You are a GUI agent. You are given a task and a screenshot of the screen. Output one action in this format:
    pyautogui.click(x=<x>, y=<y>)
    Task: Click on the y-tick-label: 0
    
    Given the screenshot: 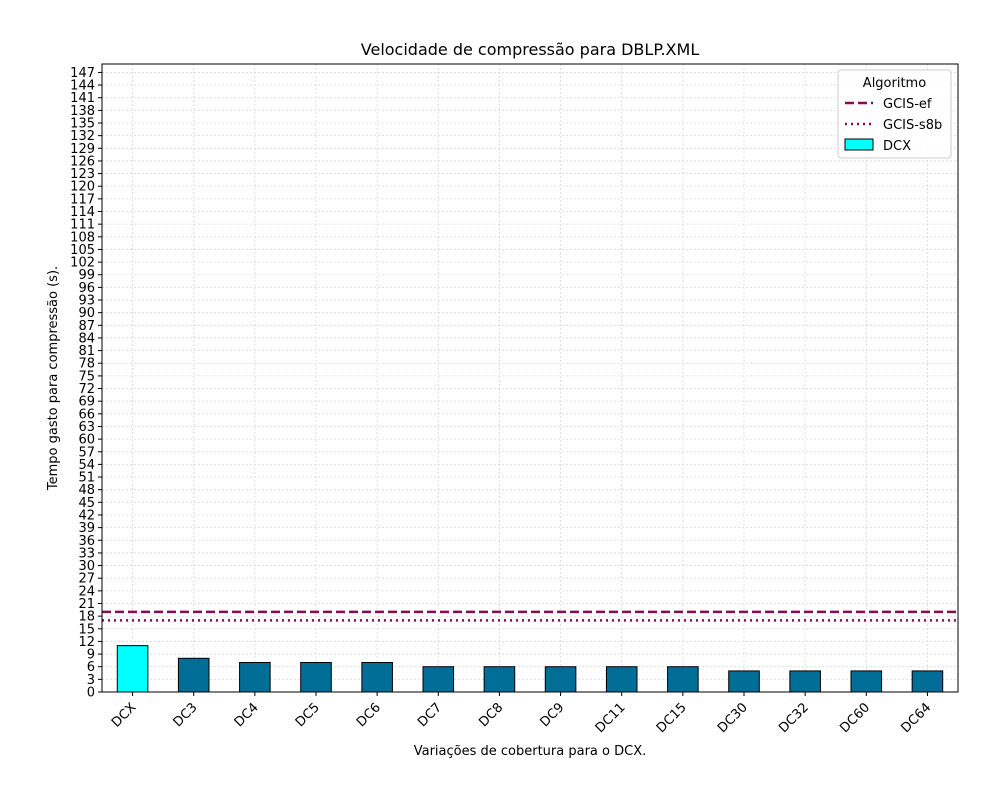 What is the action you would take?
    pyautogui.click(x=91, y=693)
    